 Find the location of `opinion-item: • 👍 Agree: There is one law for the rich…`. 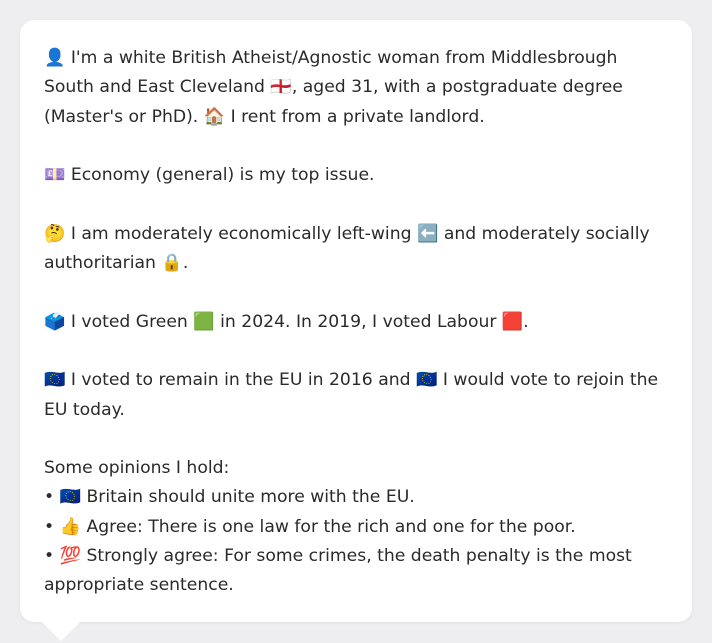

opinion-item: • 👍 Agree: There is one law for the rich… is located at coordinates (310, 526).